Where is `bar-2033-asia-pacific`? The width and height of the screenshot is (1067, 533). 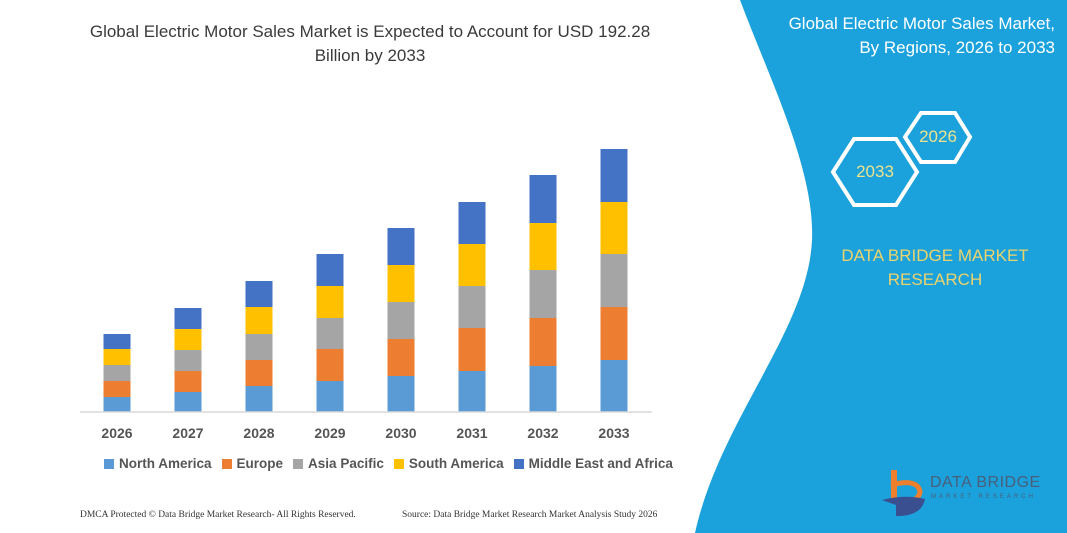
bar-2033-asia-pacific is located at coordinates (614, 280).